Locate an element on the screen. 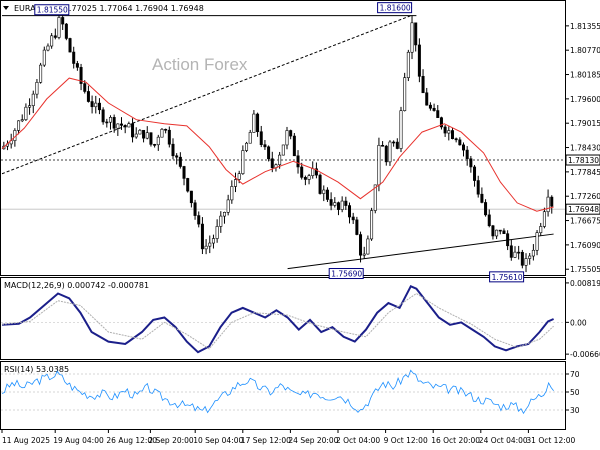 The image size is (600, 450). time-tick-label: 16 Oct 20:00 is located at coordinates (455, 440).